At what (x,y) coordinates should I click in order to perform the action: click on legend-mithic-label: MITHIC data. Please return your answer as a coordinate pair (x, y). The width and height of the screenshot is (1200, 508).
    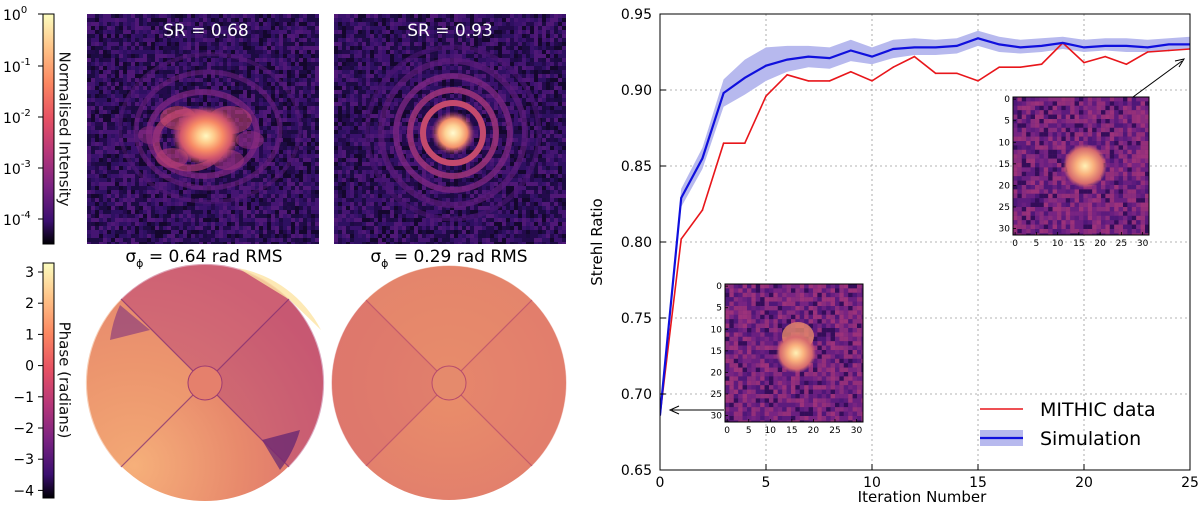
    Looking at the image, I should click on (1098, 410).